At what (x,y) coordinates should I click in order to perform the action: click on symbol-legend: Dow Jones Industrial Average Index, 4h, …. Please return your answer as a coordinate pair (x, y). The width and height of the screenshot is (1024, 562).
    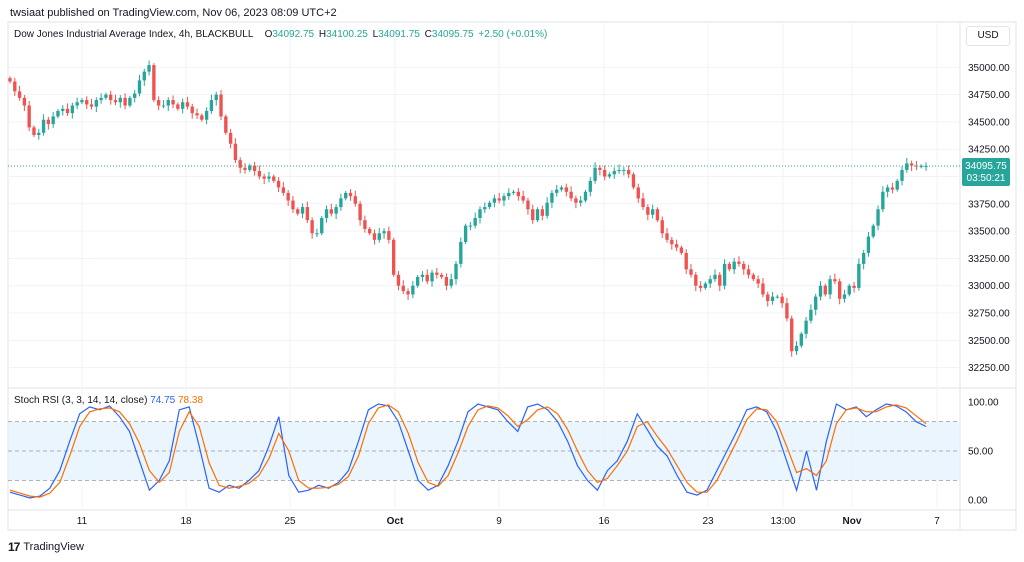
    Looking at the image, I should click on (281, 34).